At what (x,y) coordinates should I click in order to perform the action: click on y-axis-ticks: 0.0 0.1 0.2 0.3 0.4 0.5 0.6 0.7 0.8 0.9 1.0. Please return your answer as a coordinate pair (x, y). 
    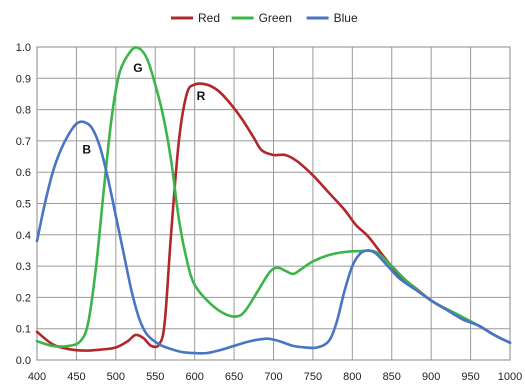
    Looking at the image, I should click on (23, 204).